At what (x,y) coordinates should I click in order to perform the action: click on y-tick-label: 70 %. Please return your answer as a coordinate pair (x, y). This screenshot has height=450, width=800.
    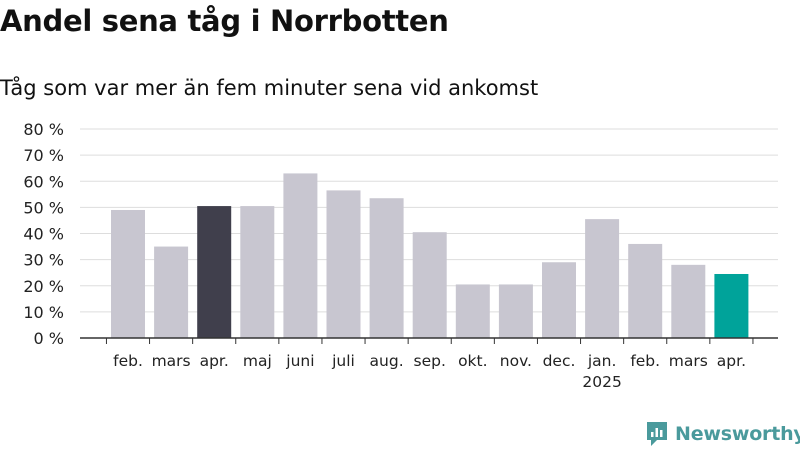
    Looking at the image, I should click on (43, 155).